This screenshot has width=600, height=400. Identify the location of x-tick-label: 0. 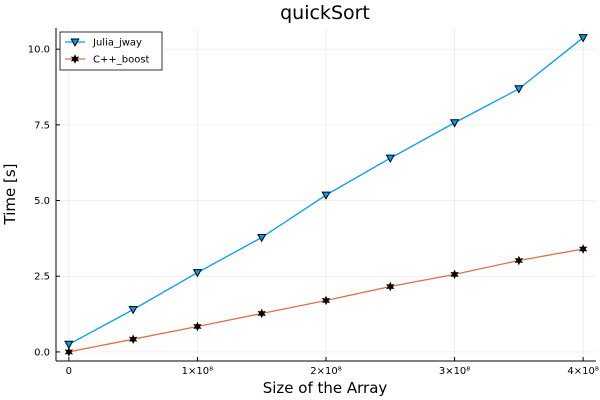
(69, 371).